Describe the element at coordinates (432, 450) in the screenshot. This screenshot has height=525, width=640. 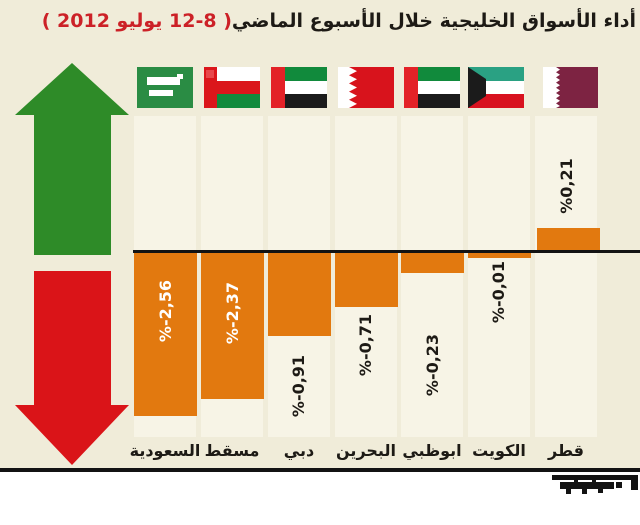
I see `category-label: ابوظبي` at that location.